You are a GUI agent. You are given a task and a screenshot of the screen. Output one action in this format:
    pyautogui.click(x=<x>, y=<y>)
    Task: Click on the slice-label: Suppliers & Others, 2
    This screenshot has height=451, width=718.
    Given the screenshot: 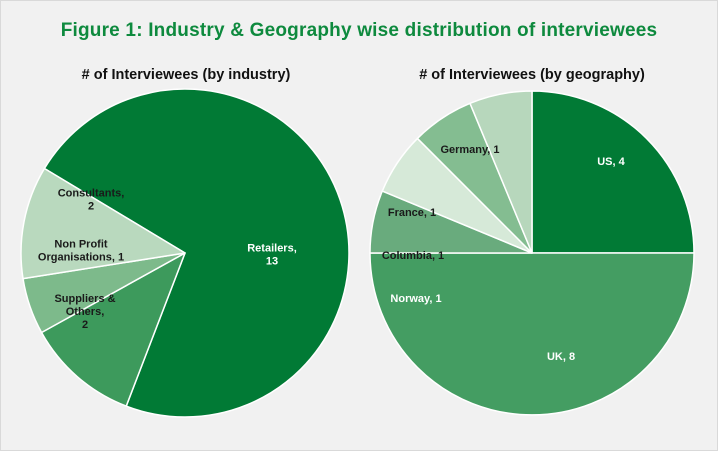 What is the action you would take?
    pyautogui.click(x=84, y=312)
    